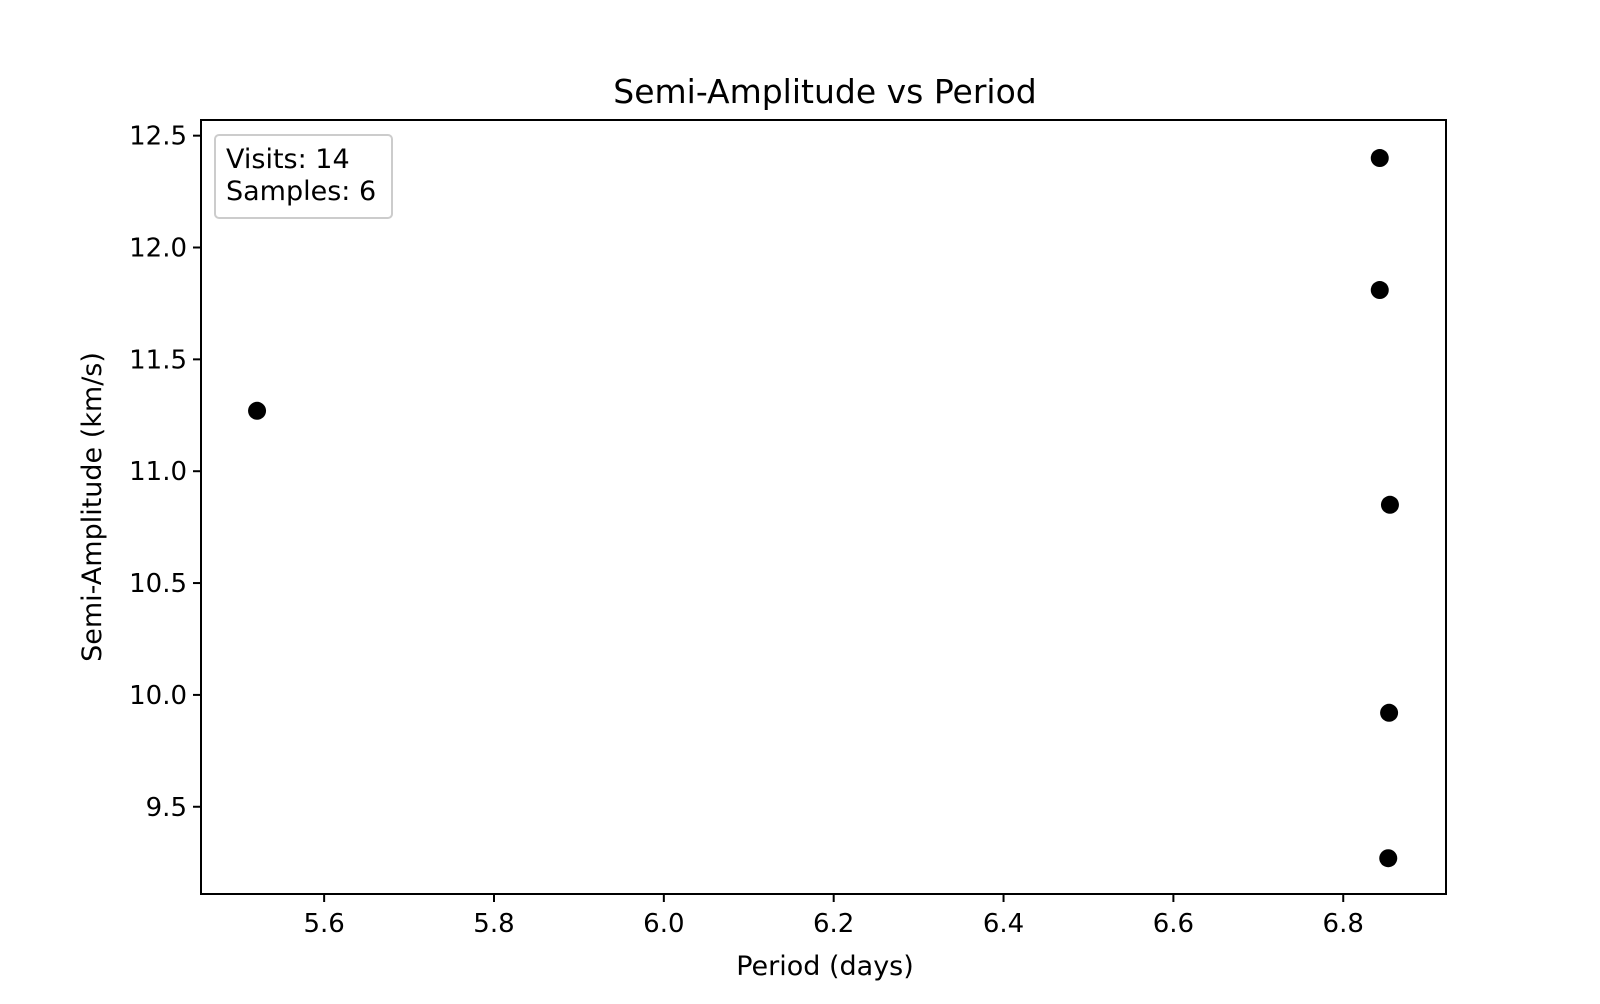  What do you see at coordinates (158, 137) in the screenshot?
I see `y-tick-label: 12.5` at bounding box center [158, 137].